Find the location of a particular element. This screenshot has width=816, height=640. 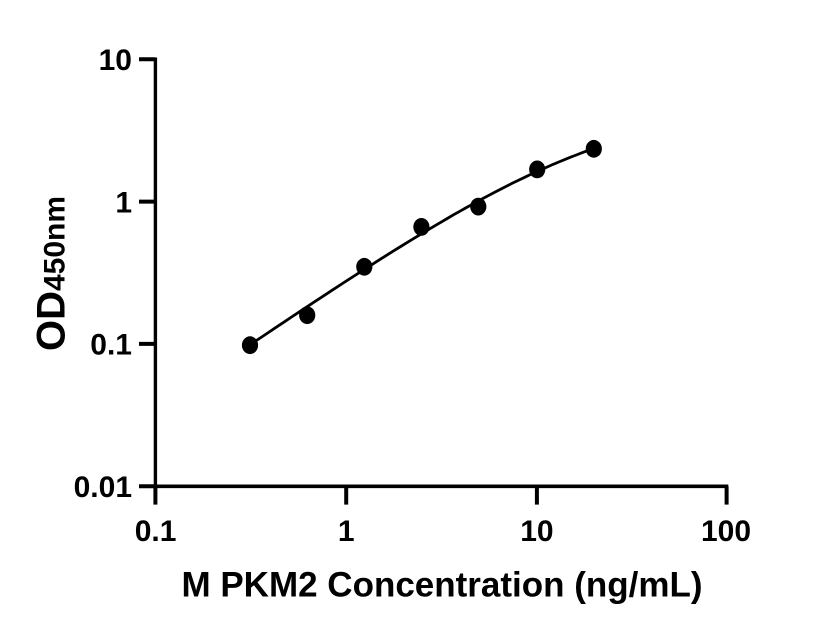

svg-text: 100 is located at coordinates (726, 531).